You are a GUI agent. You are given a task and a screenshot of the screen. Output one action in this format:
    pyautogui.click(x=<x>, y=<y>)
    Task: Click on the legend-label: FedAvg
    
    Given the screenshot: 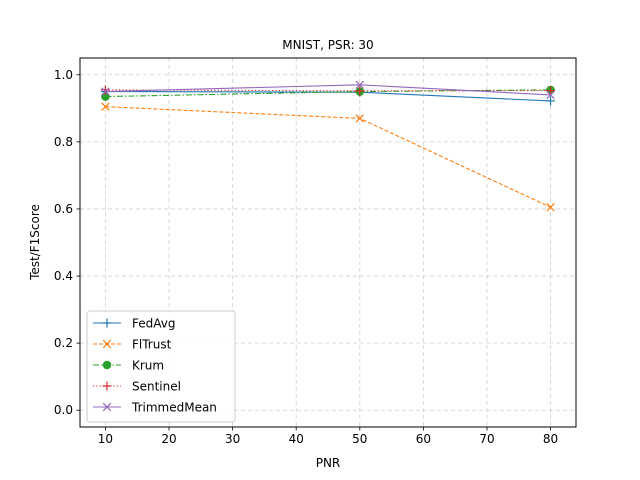 What is the action you would take?
    pyautogui.click(x=153, y=324)
    